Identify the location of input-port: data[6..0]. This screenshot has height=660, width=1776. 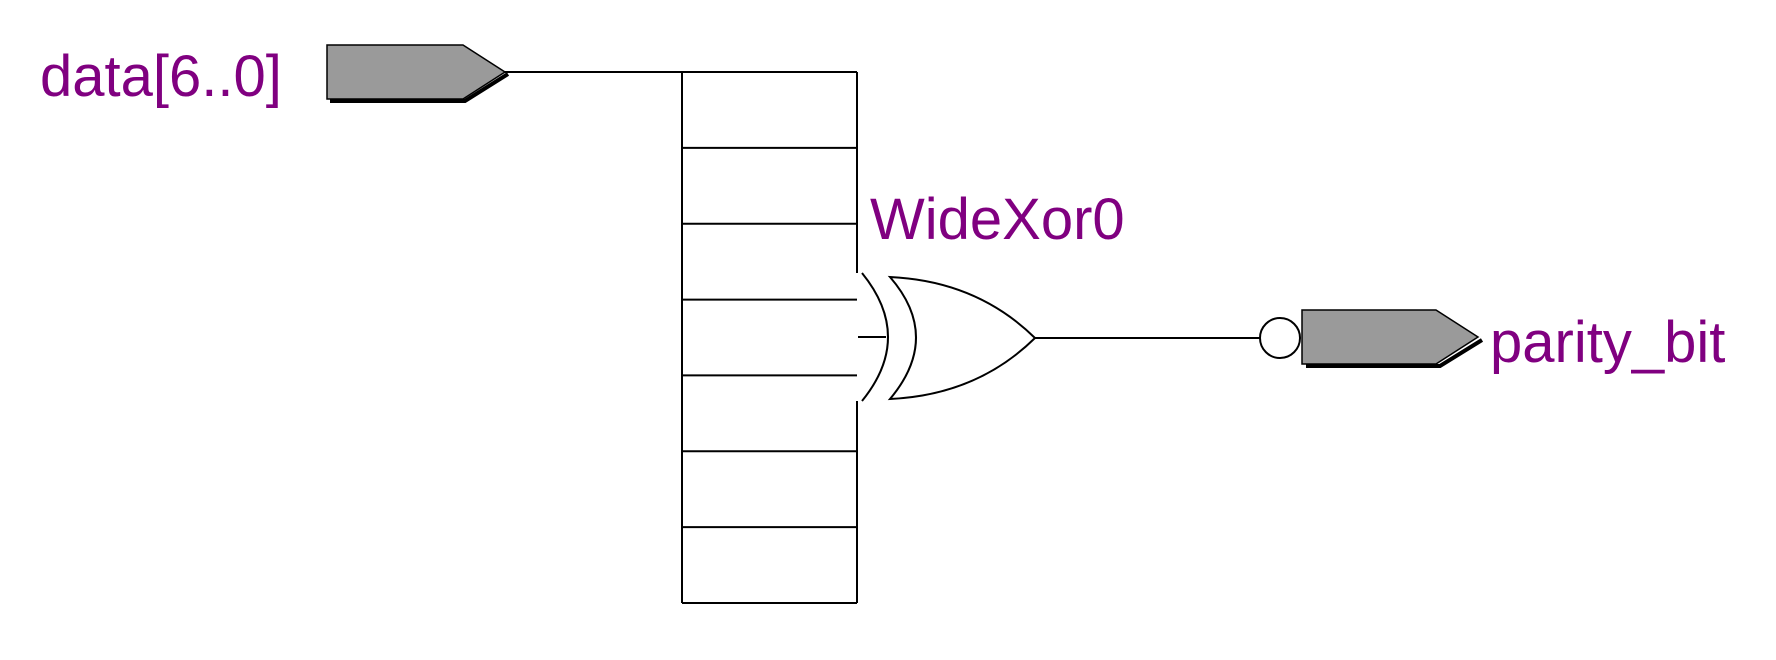
(275, 76).